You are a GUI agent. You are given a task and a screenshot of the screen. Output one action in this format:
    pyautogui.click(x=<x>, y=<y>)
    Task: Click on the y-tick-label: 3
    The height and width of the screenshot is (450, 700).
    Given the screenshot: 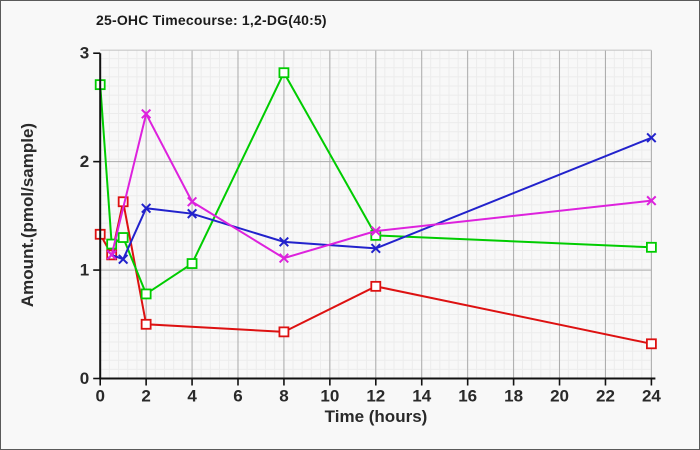 What is the action you would take?
    pyautogui.click(x=84, y=53)
    